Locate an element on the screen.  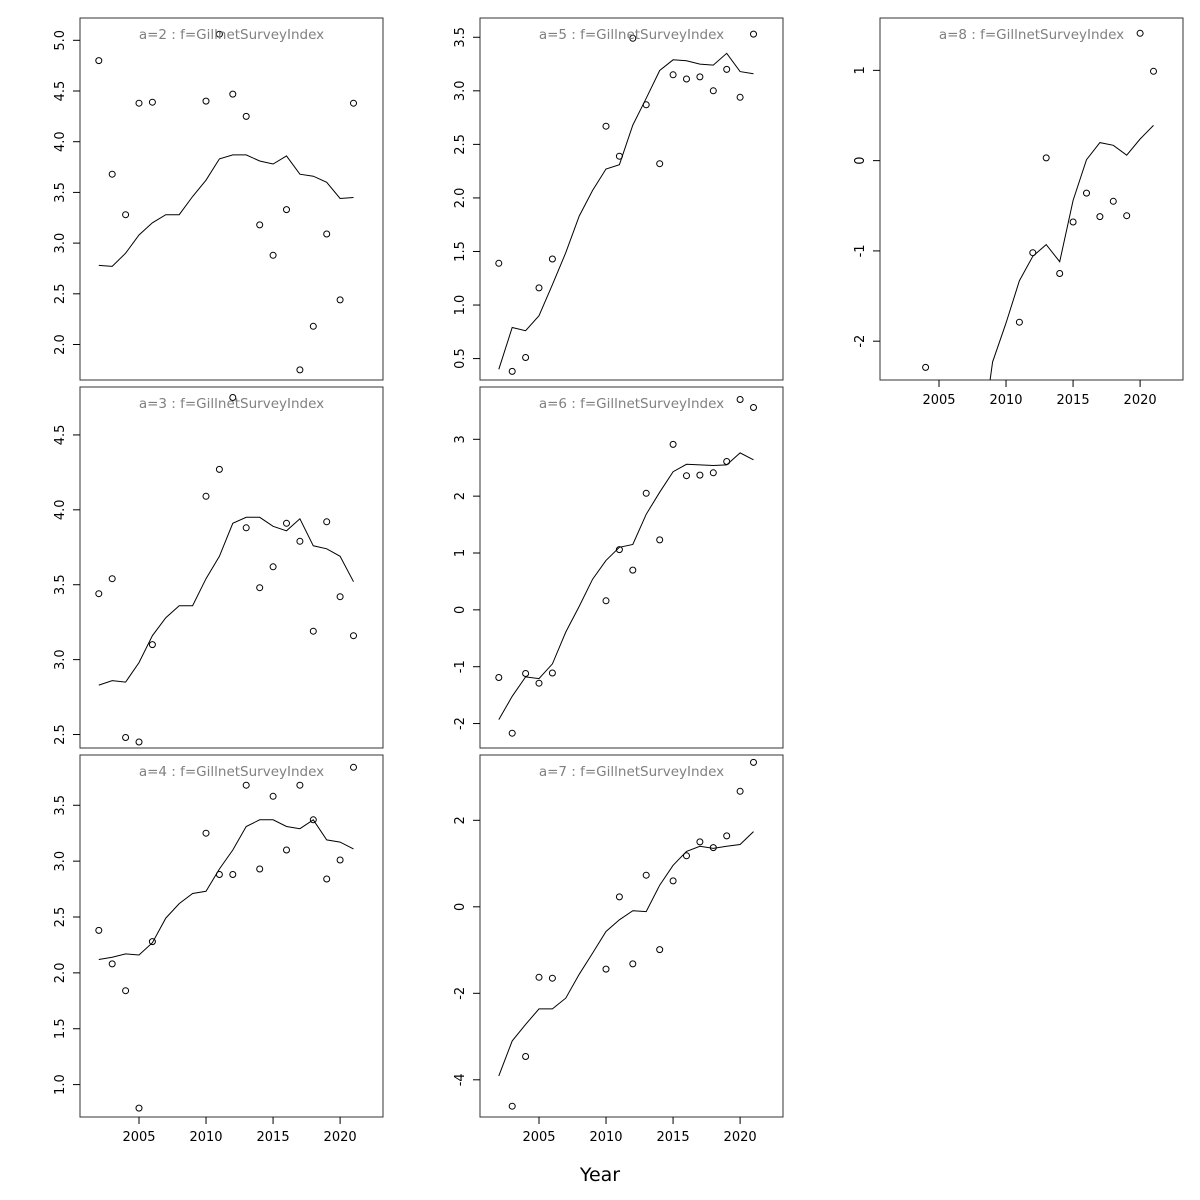
y-tick-label: 0.5 is located at coordinates (460, 358).